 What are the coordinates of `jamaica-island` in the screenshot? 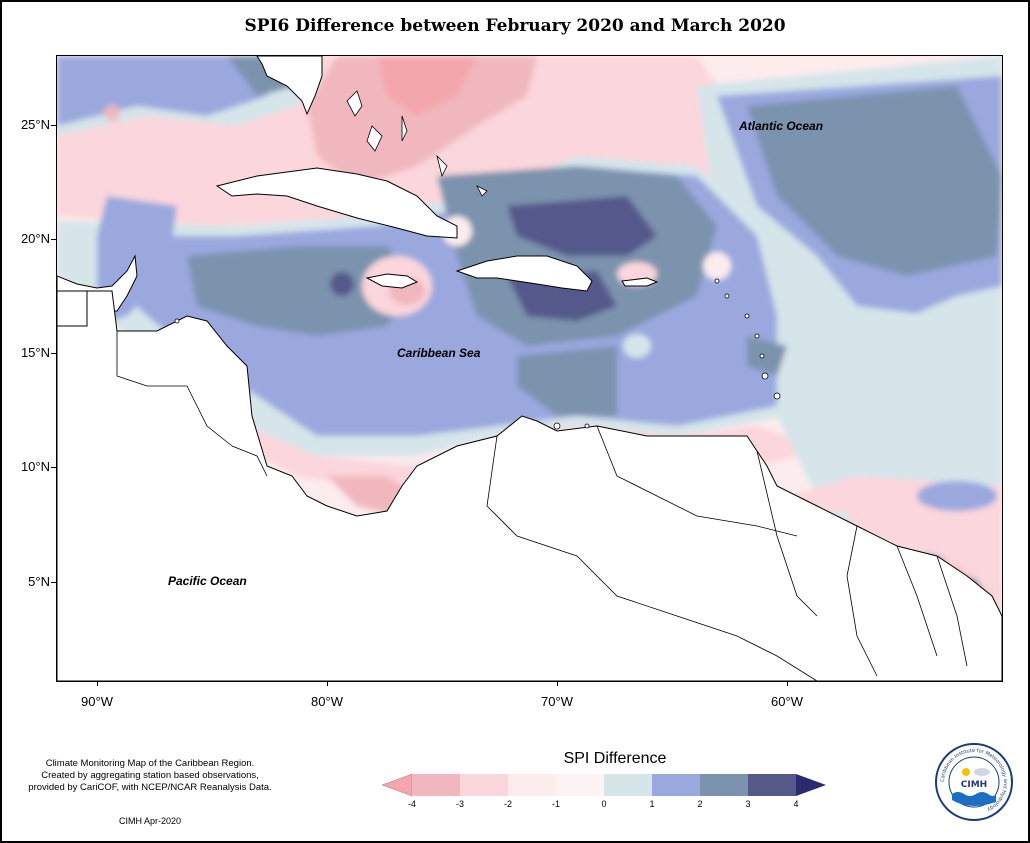 It's located at (392, 281).